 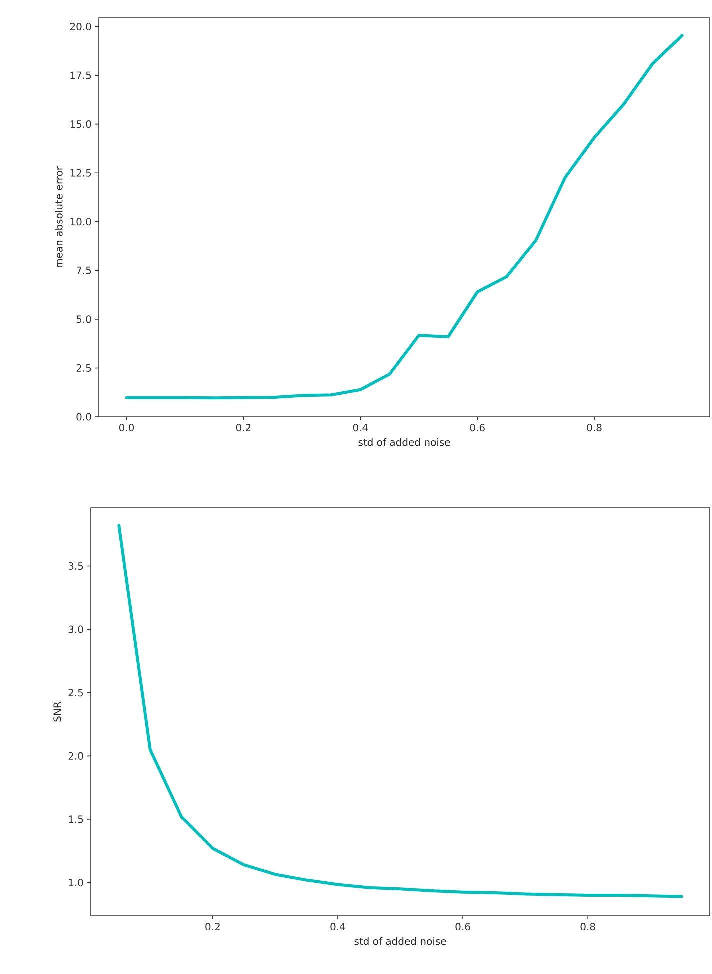 I want to click on y-tick-label: 3.5, so click(x=76, y=566).